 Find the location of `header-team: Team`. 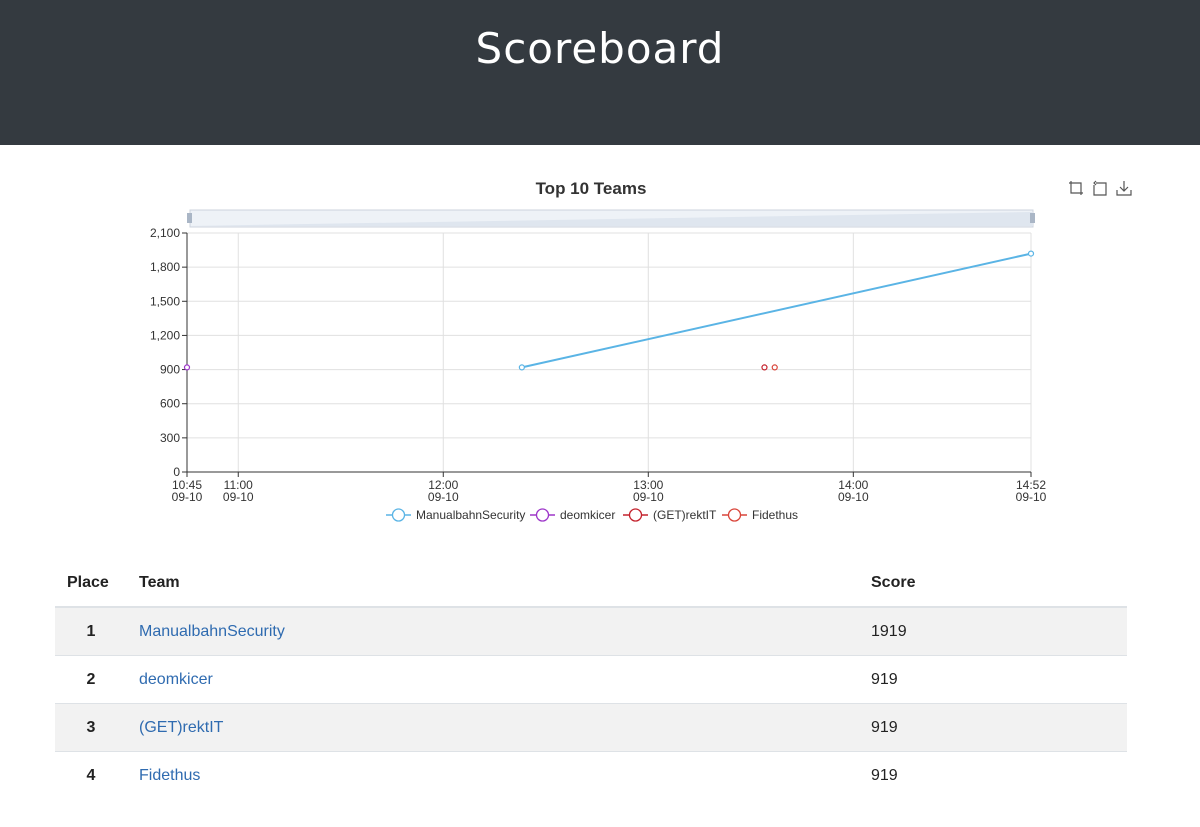

header-team: Team is located at coordinates (493, 585).